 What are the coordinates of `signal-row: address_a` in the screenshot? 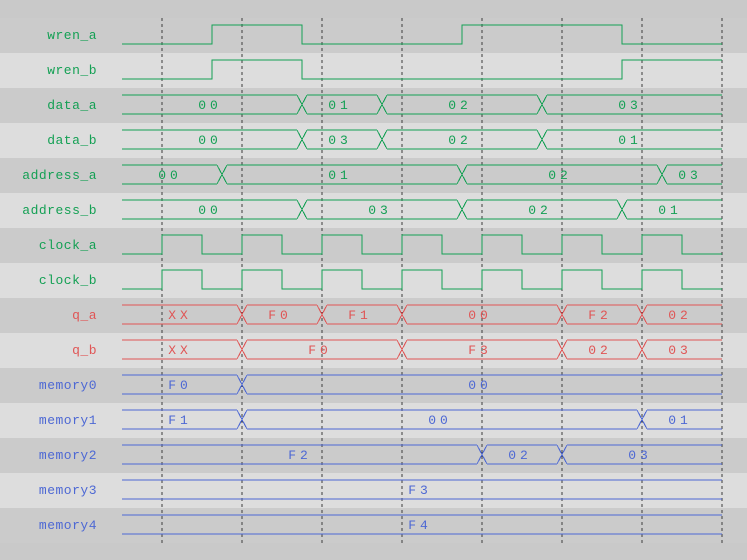 It's located at (373, 175).